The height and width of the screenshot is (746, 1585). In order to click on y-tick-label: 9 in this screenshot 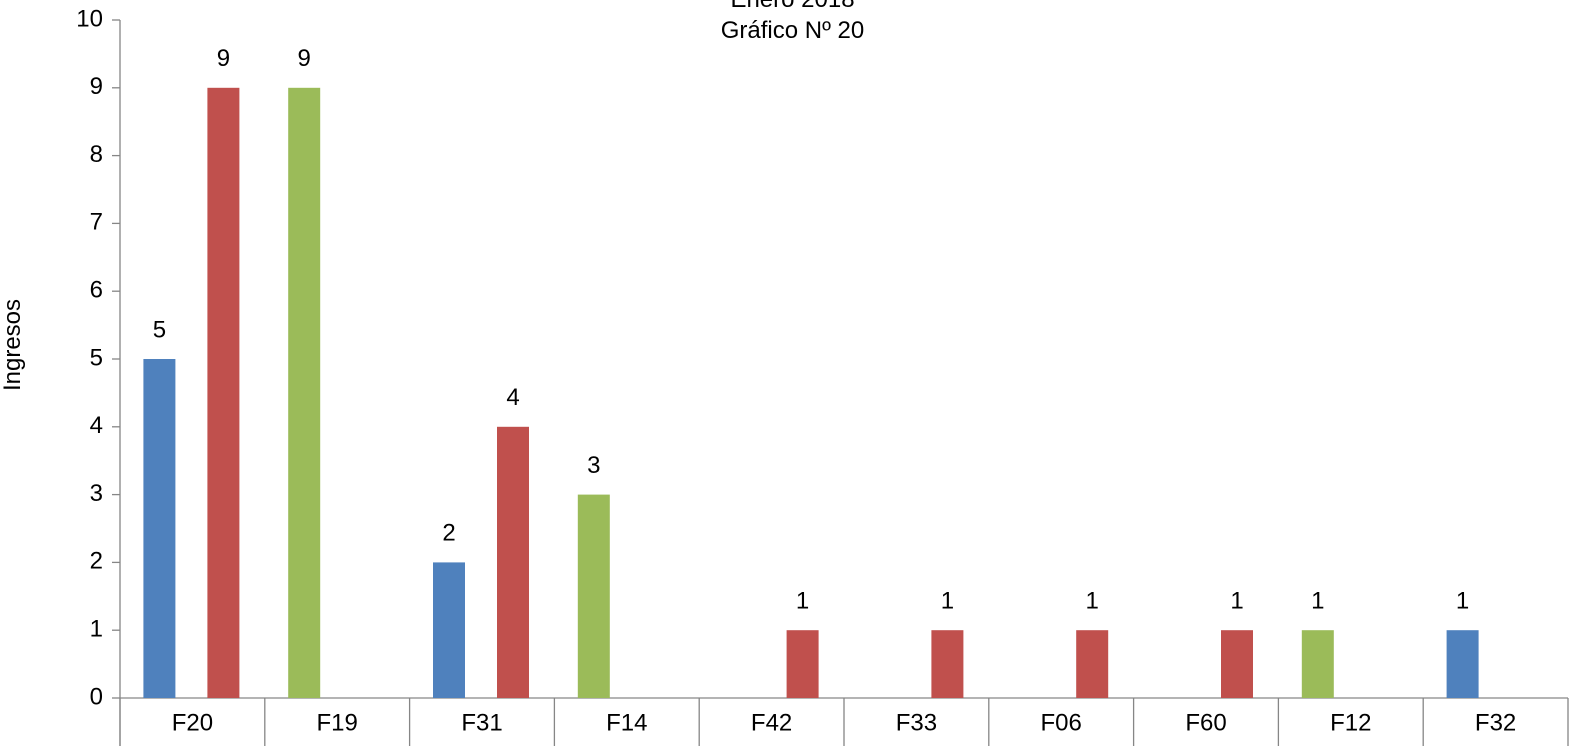, I will do `click(96, 86)`.